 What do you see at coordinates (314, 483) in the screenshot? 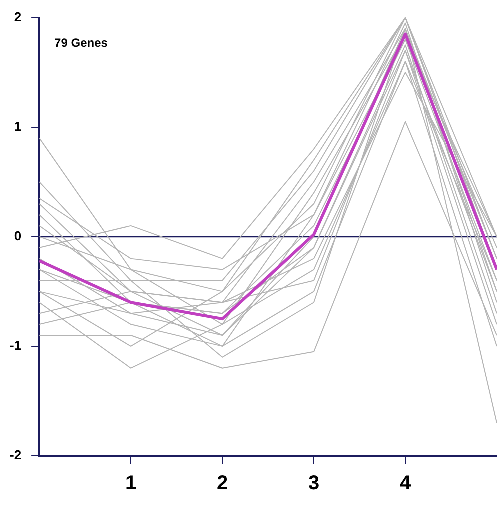
I see `x-tick-label: 3` at bounding box center [314, 483].